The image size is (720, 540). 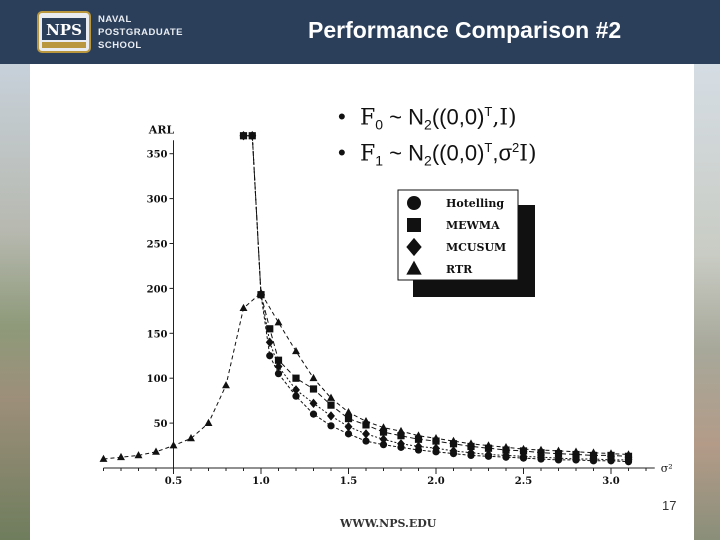 I want to click on page-number: 17, so click(x=669, y=505).